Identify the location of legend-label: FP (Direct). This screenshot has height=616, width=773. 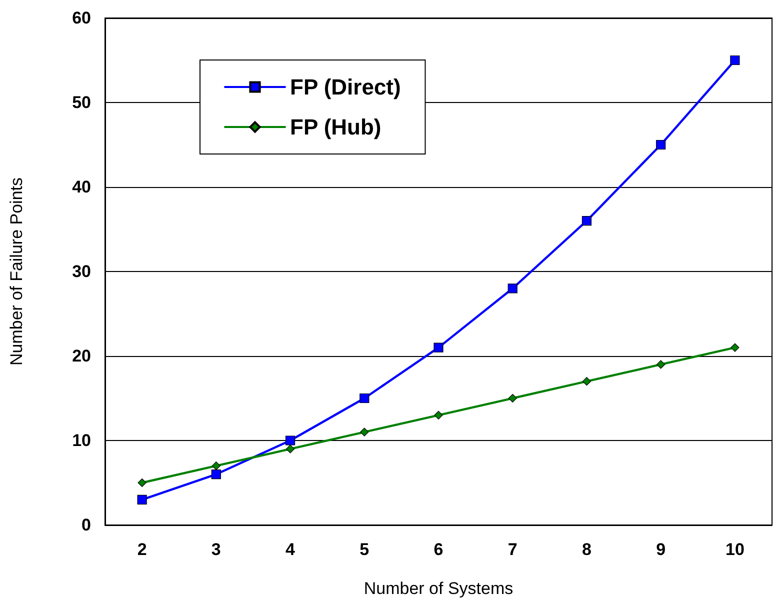
(345, 87).